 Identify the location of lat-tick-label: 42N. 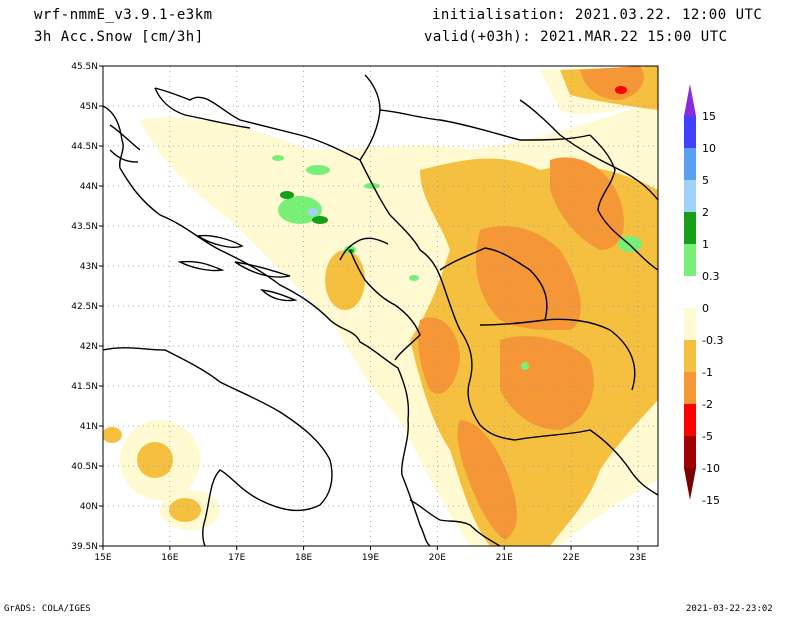
(89, 347).